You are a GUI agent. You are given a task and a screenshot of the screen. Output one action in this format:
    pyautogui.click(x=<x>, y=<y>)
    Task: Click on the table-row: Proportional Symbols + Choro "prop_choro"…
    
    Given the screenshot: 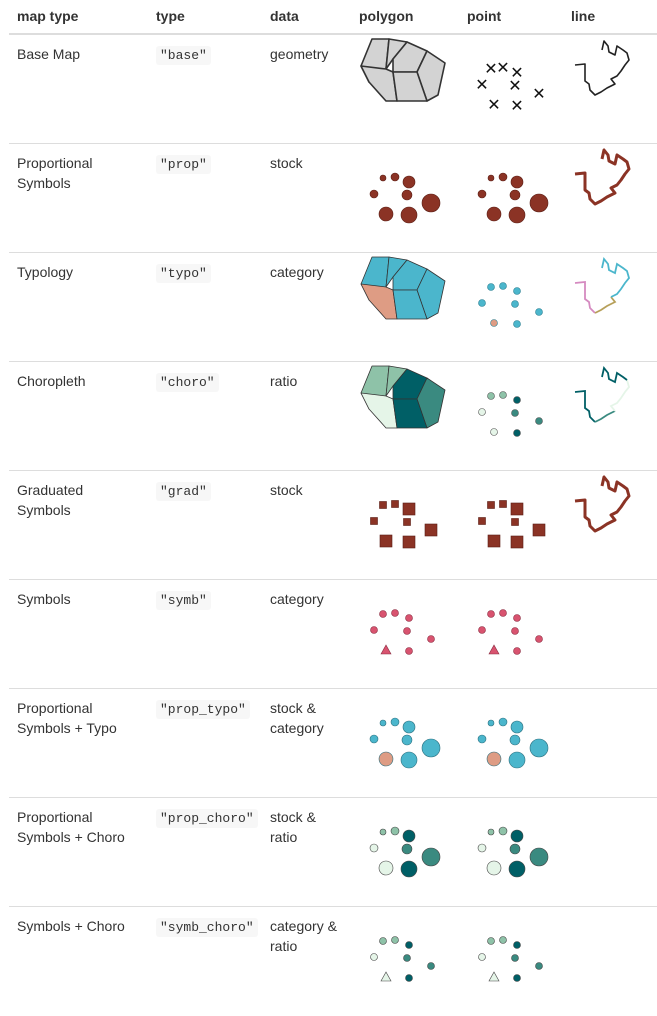 What is the action you would take?
    pyautogui.click(x=333, y=852)
    